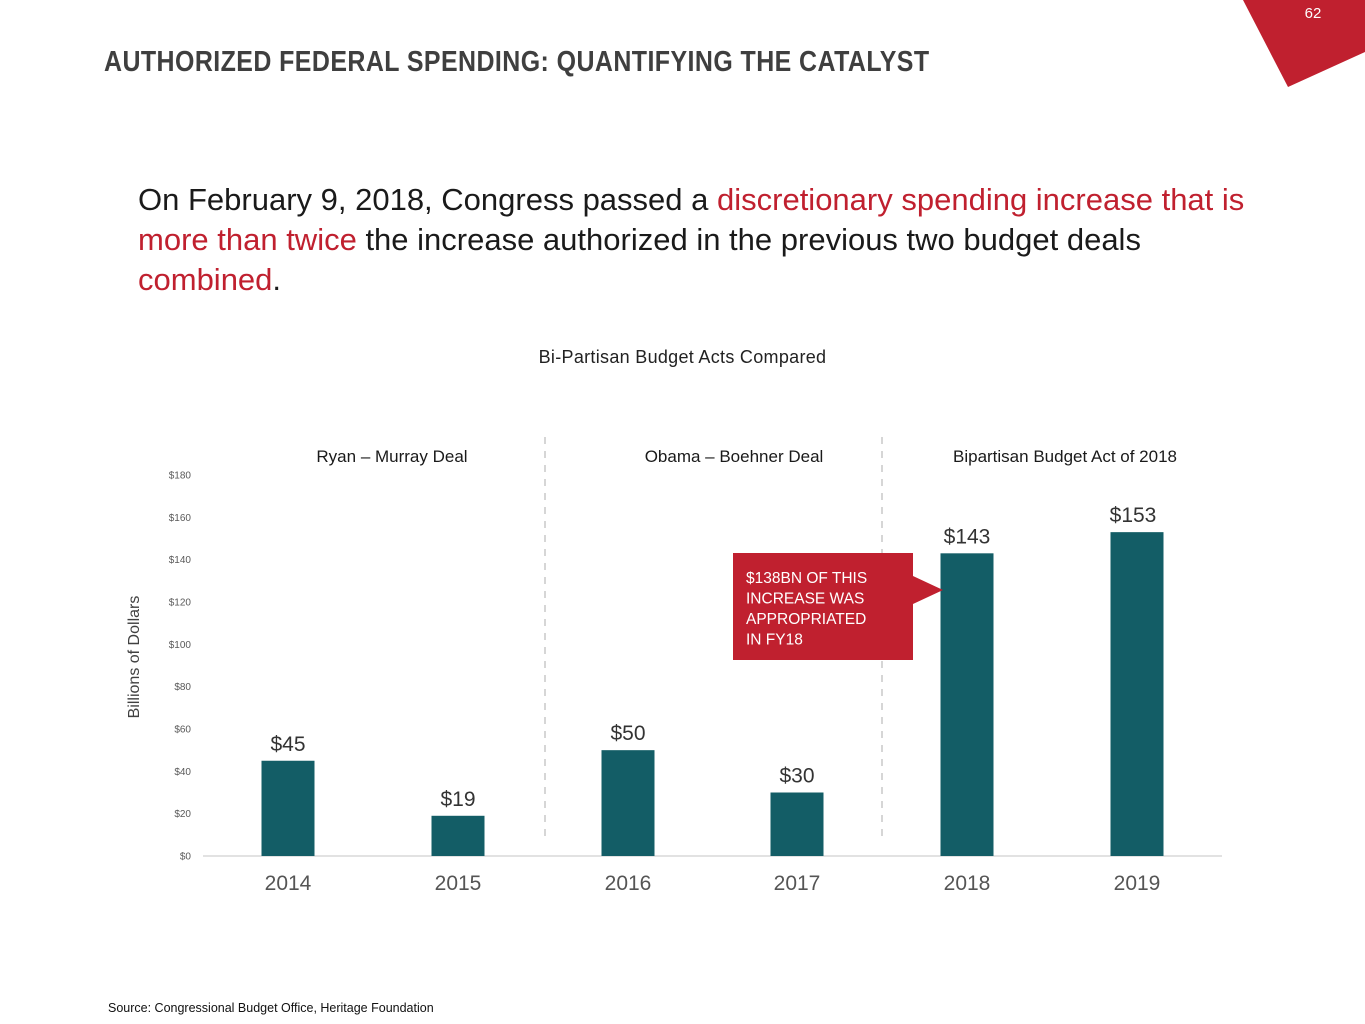  What do you see at coordinates (734, 456) in the screenshot?
I see `group-label: Obama – Boehner Deal` at bounding box center [734, 456].